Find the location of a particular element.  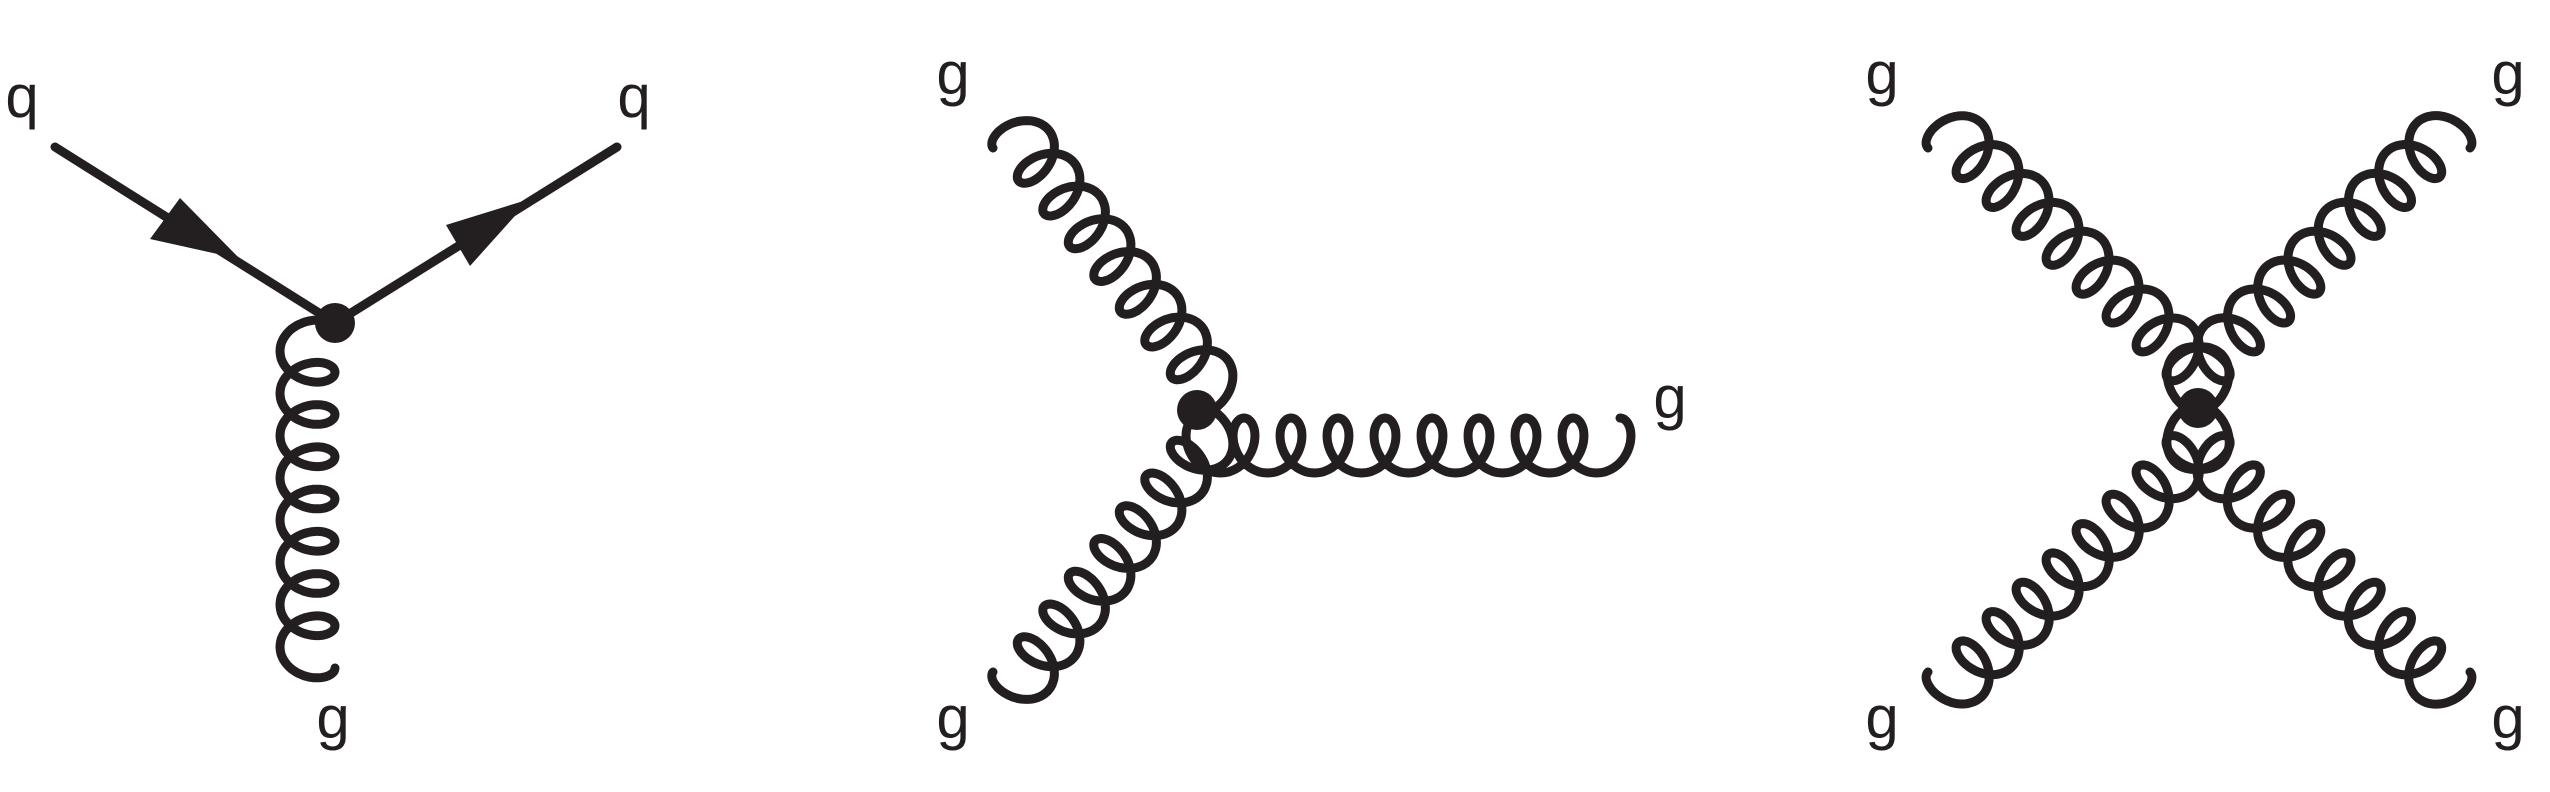

gluon-line-upper is located at coordinates (1112, 266).